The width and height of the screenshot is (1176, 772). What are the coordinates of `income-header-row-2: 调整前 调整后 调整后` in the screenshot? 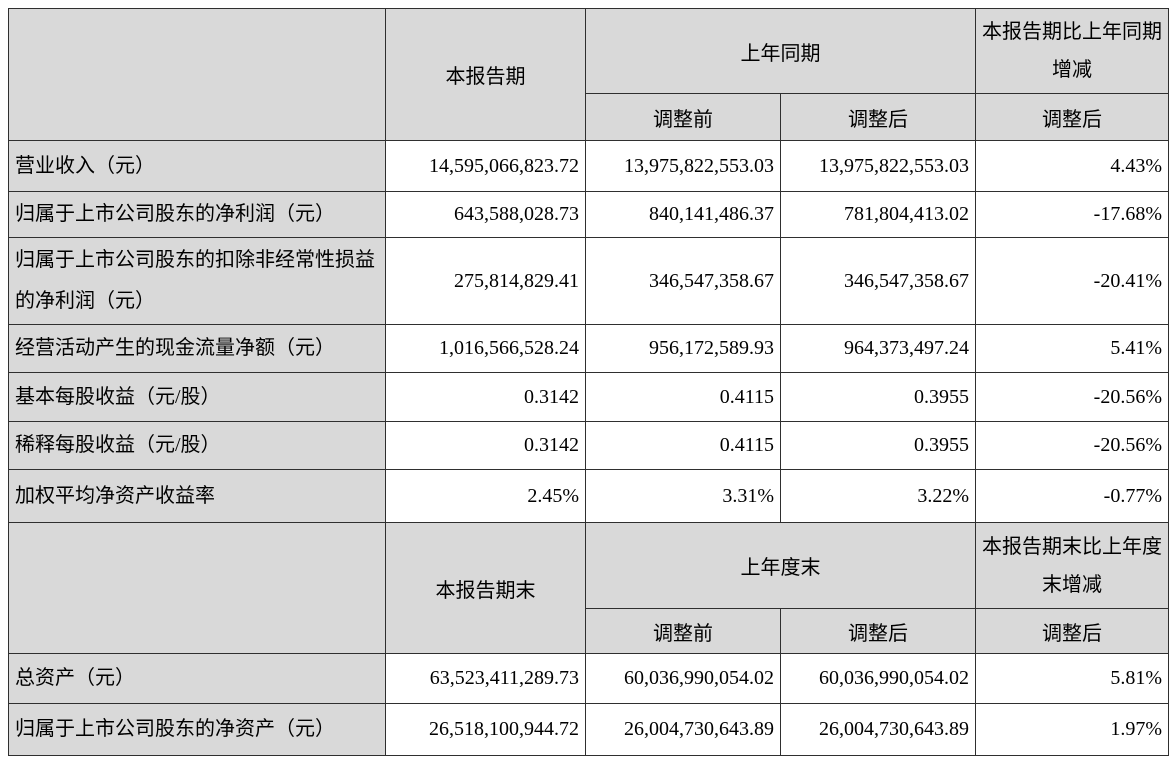 It's located at (589, 117).